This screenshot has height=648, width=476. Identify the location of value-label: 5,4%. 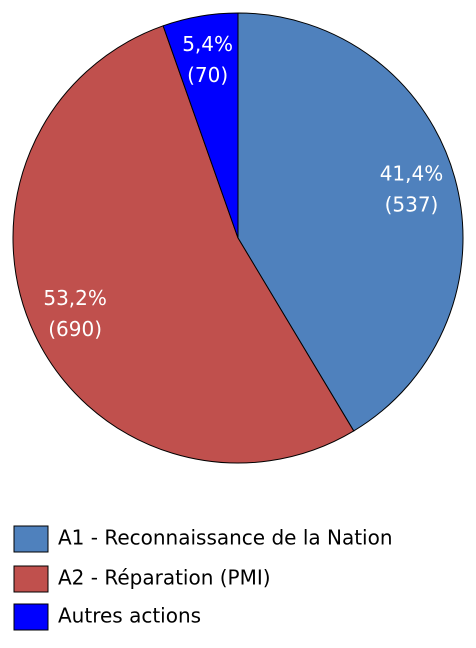
(207, 44).